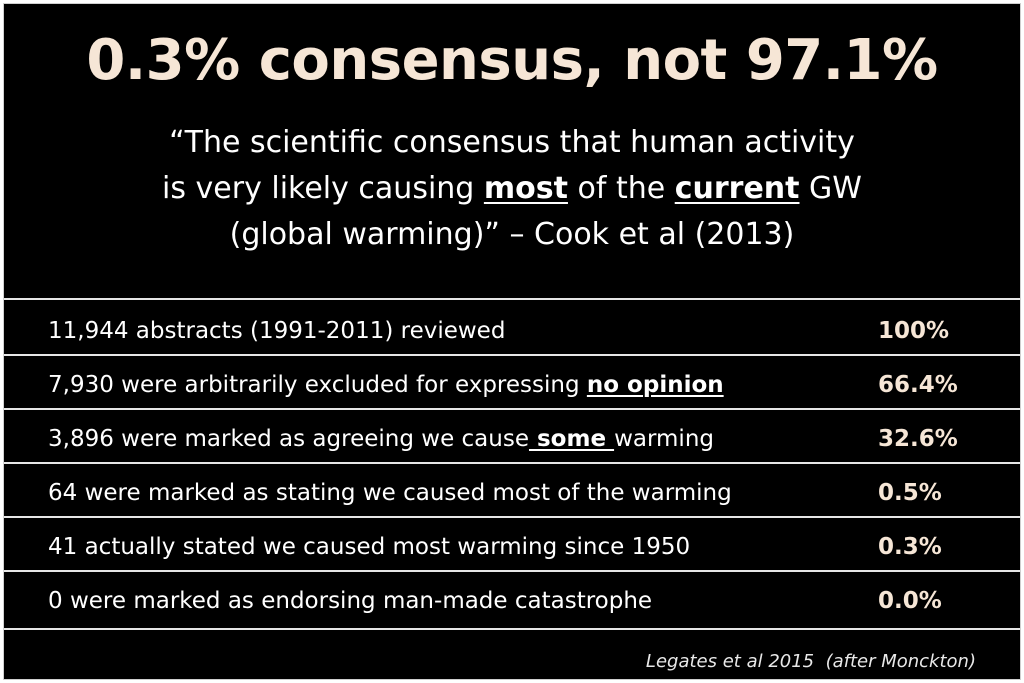 Image resolution: width=1024 pixels, height=683 pixels. What do you see at coordinates (512, 60) in the screenshot?
I see `slide-title: 0.3% consensus, not 97.1%` at bounding box center [512, 60].